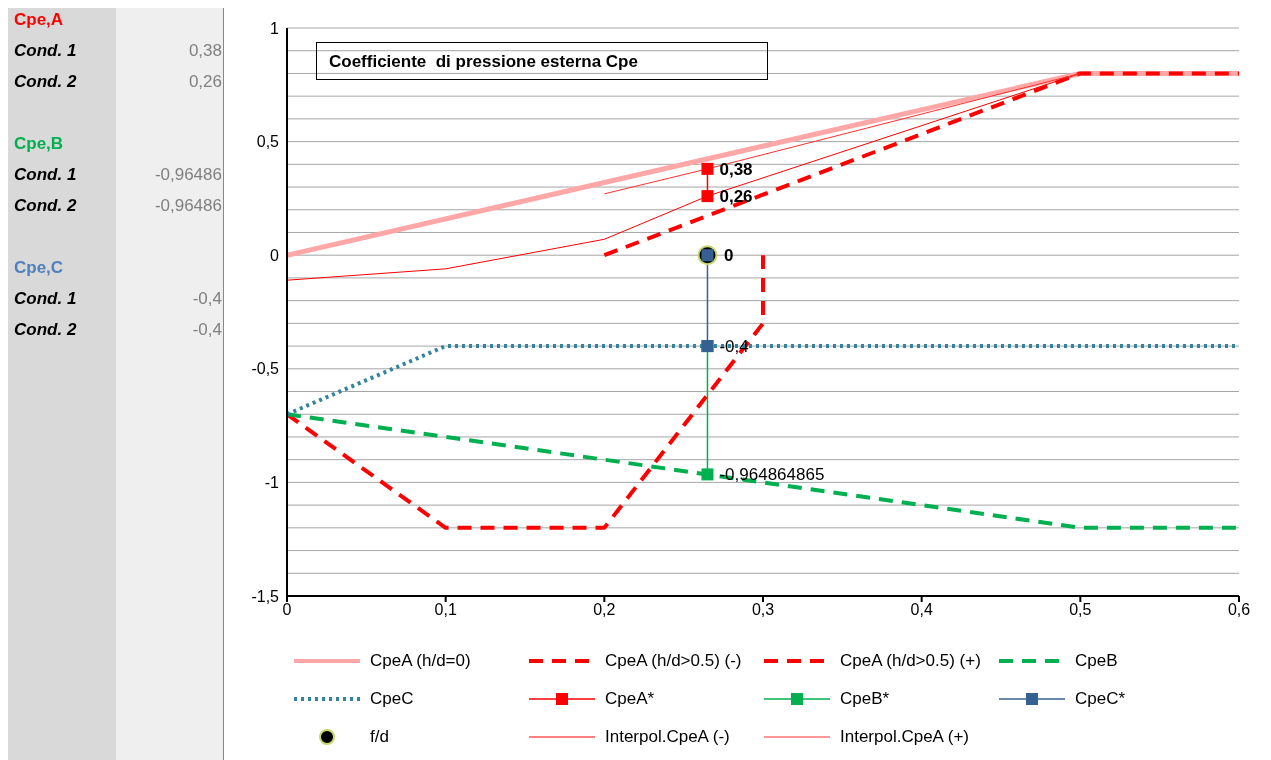 The image size is (1271, 760). What do you see at coordinates (392, 699) in the screenshot?
I see `legend-label: CpeC` at bounding box center [392, 699].